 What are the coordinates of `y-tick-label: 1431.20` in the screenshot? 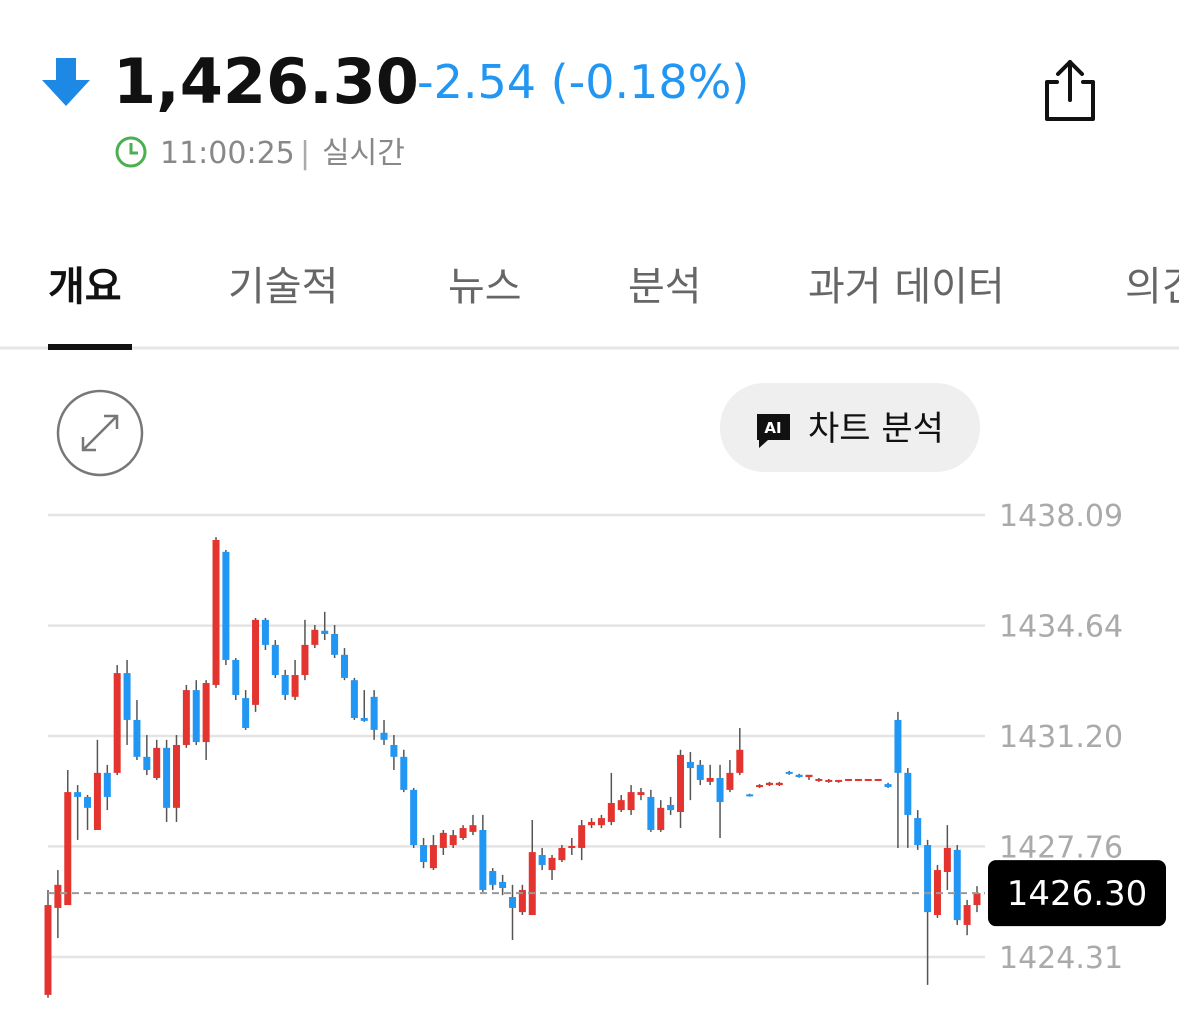 It's located at (1061, 737).